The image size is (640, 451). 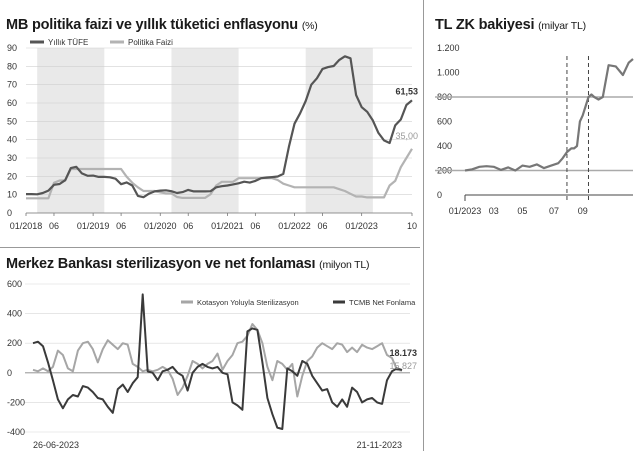 I want to click on y-tick-label: 70, so click(x=12, y=85).